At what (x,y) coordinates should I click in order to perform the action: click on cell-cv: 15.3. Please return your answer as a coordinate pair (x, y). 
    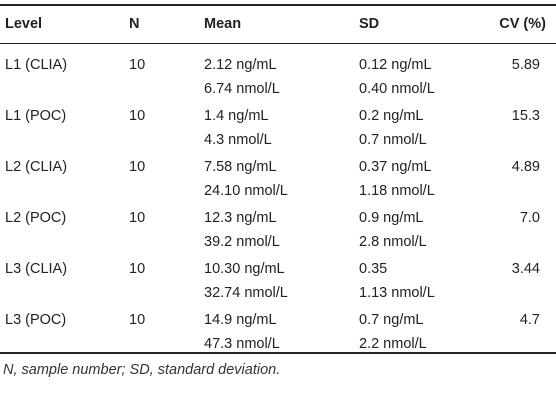
    Looking at the image, I should click on (525, 116).